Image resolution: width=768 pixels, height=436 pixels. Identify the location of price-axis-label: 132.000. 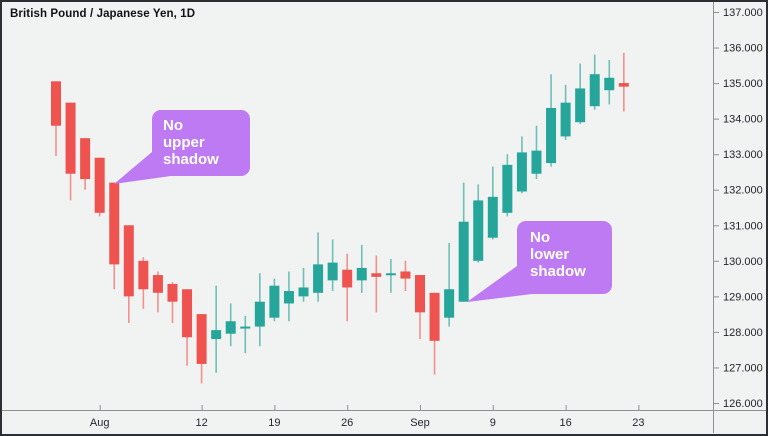
(743, 191).